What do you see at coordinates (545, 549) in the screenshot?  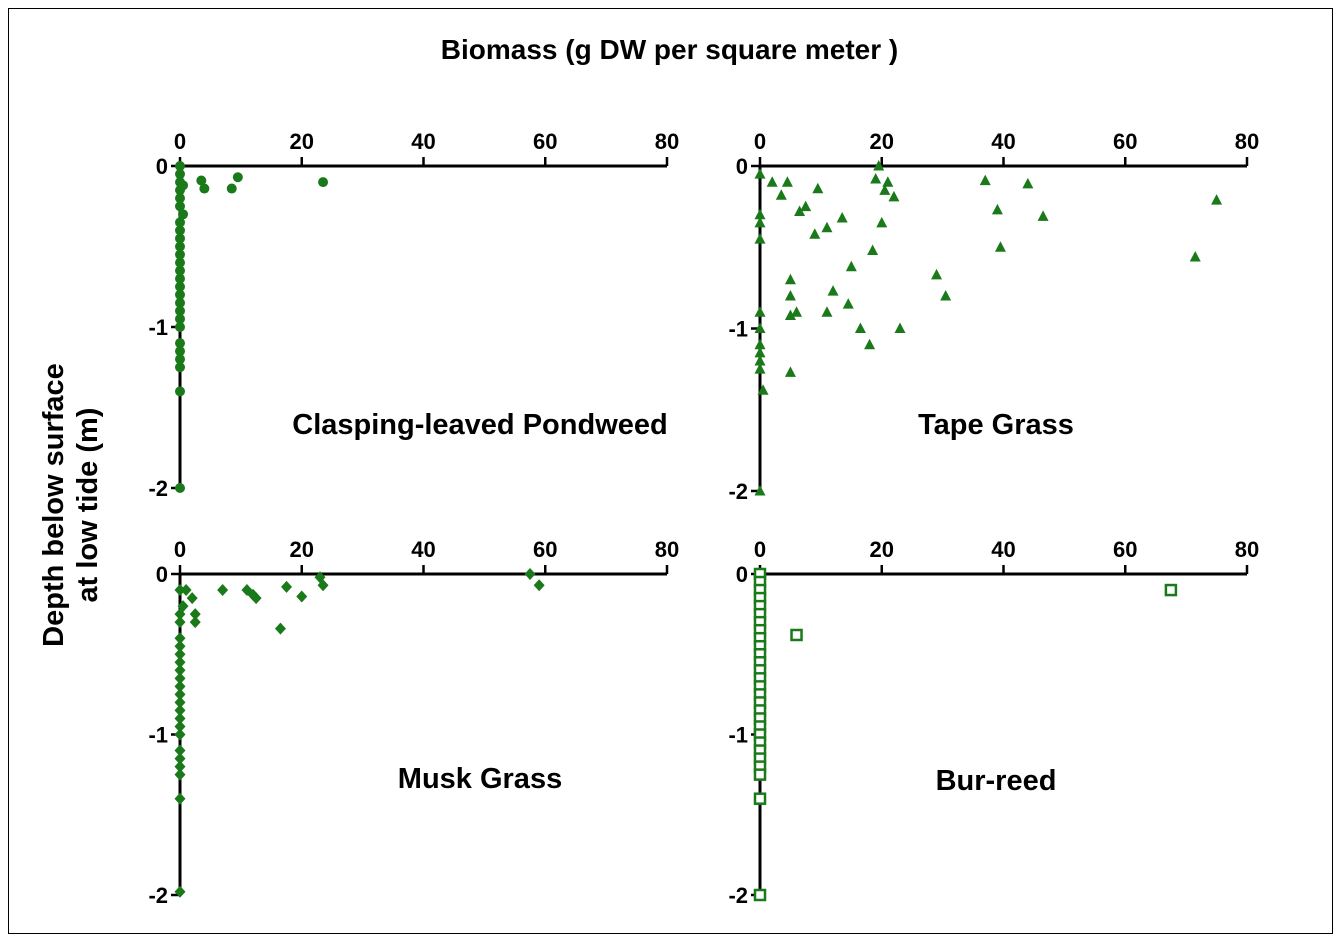 I see `x-tick-label: 60` at bounding box center [545, 549].